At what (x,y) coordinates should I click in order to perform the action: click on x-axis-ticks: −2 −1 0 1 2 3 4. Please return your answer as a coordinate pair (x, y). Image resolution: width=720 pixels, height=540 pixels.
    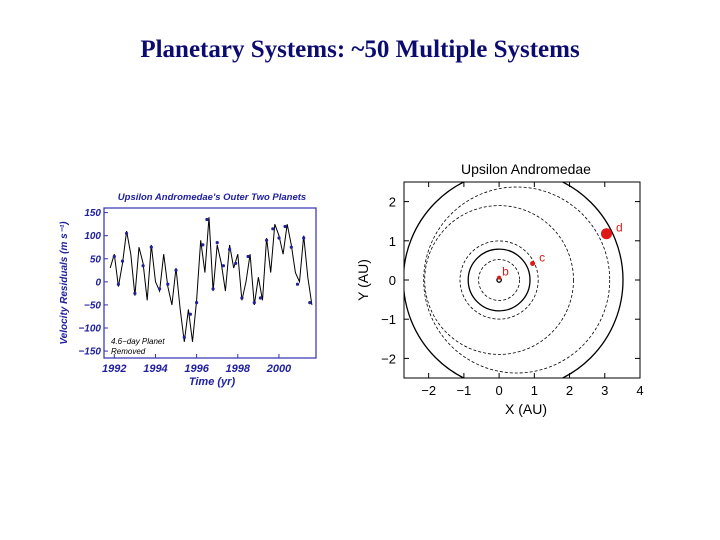
    Looking at the image, I should click on (532, 290).